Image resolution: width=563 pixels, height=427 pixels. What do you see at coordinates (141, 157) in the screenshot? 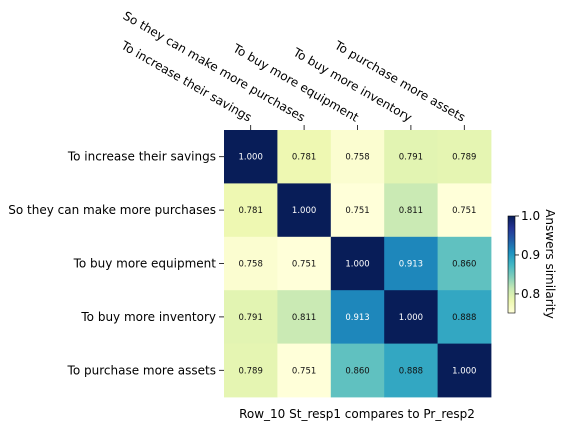
I see `row-tick-label: To increase their savings` at bounding box center [141, 157].